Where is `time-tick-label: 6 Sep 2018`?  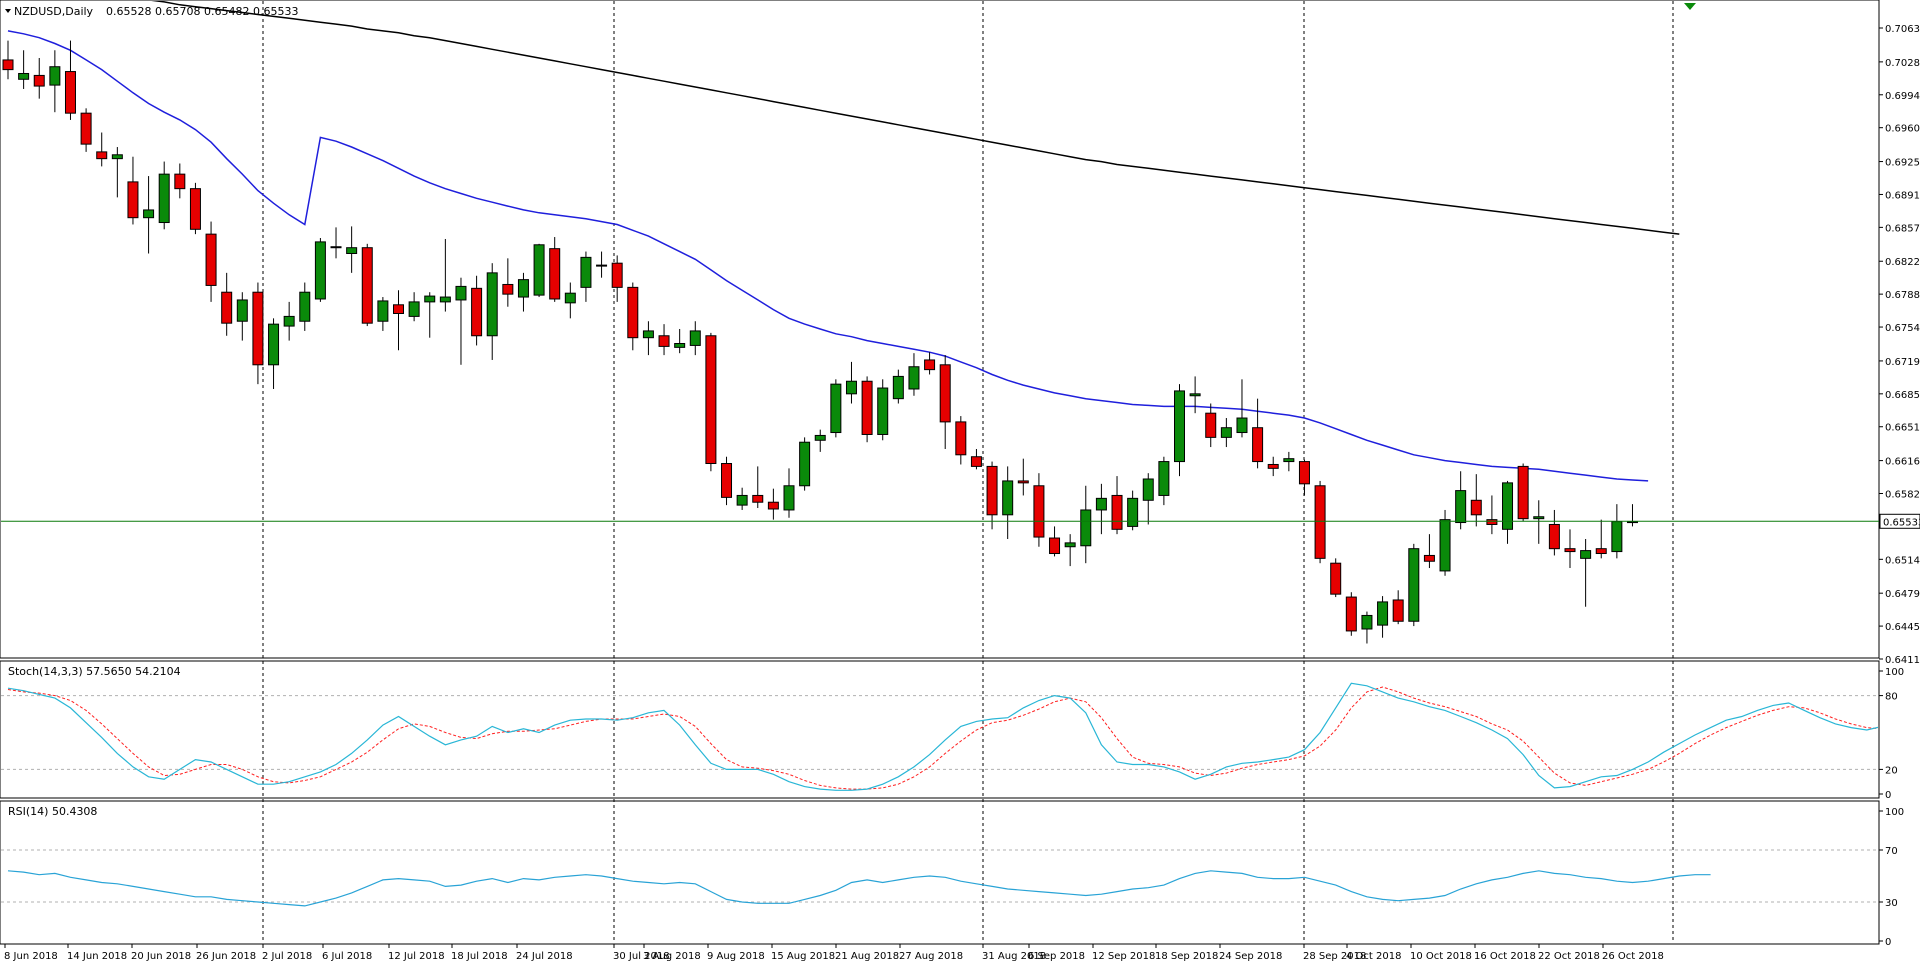
time-tick-label: 6 Sep 2018 is located at coordinates (1056, 956).